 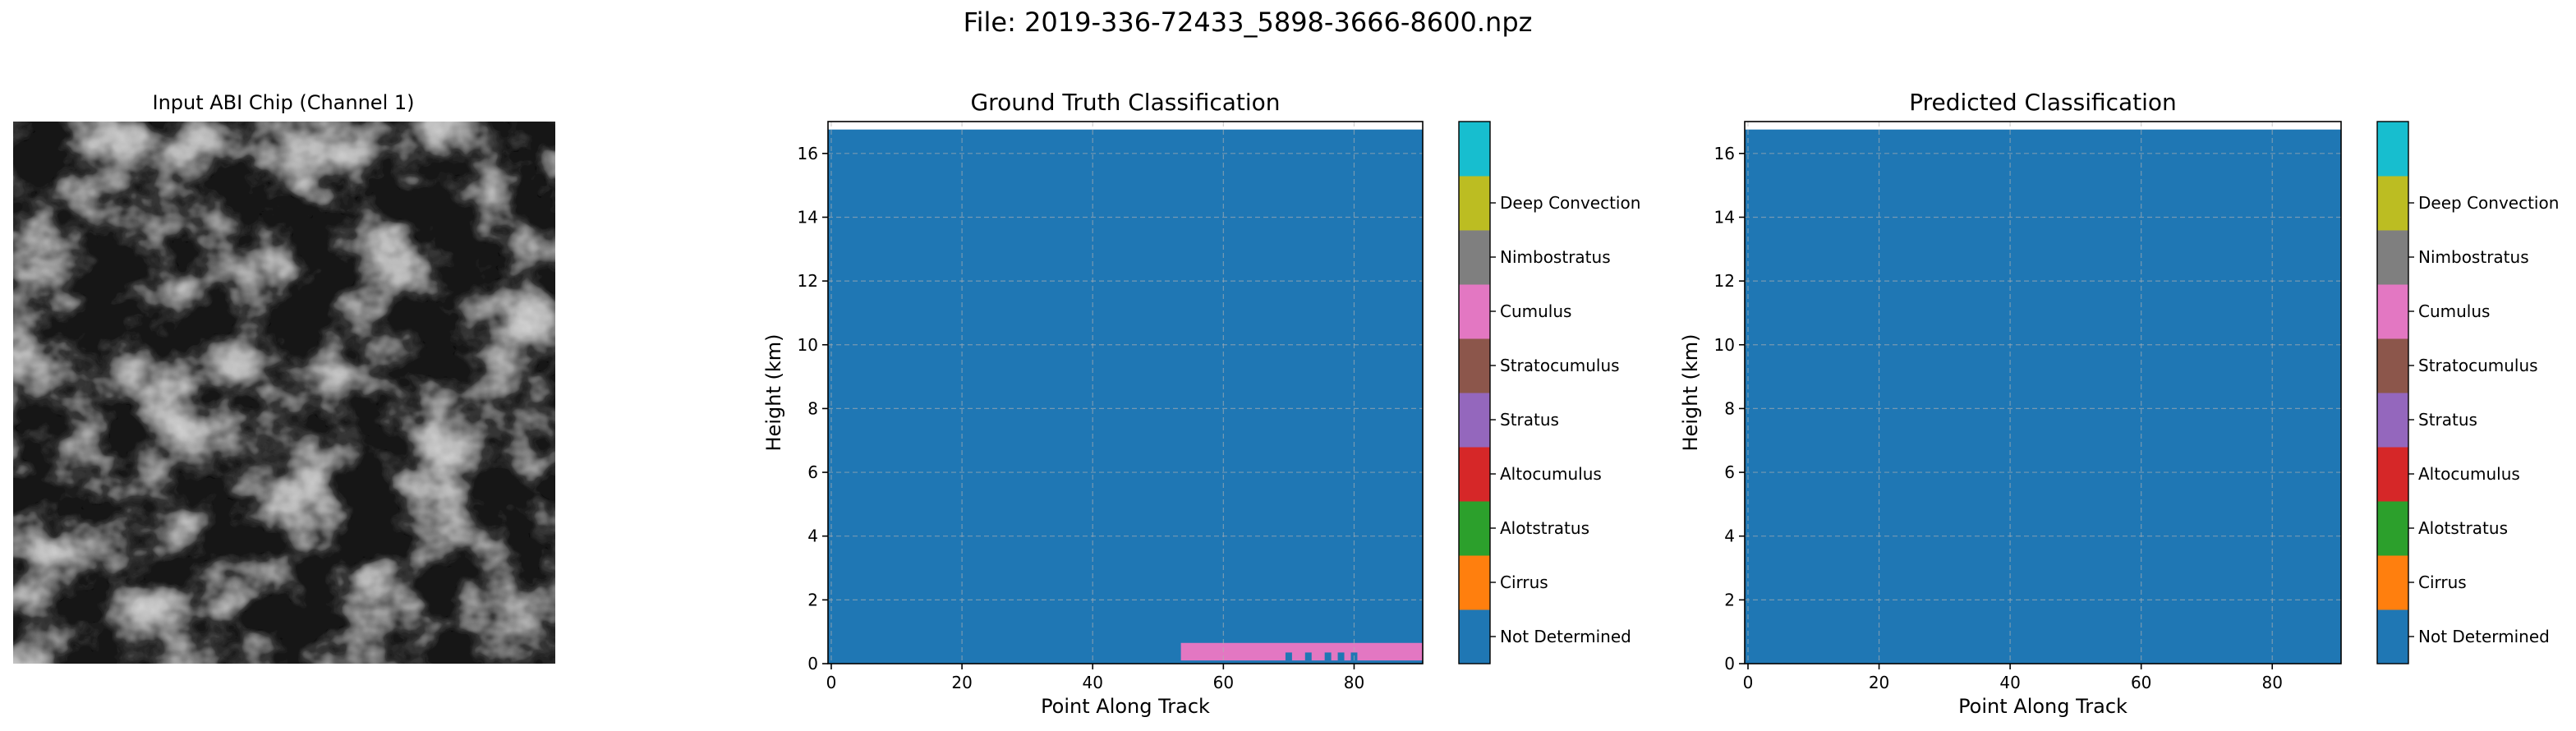 What do you see at coordinates (1301, 651) in the screenshot?
I see `heatmap-region` at bounding box center [1301, 651].